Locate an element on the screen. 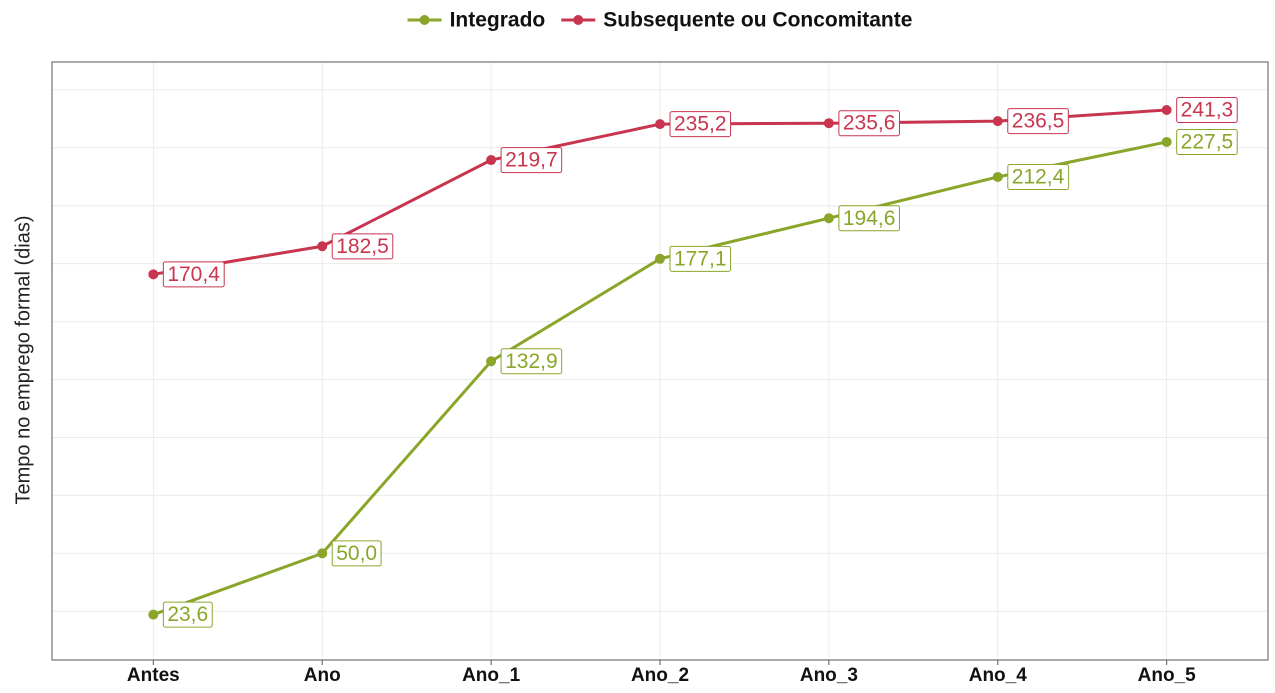 Image resolution: width=1275 pixels, height=693 pixels. data-label: 194,6 is located at coordinates (869, 218).